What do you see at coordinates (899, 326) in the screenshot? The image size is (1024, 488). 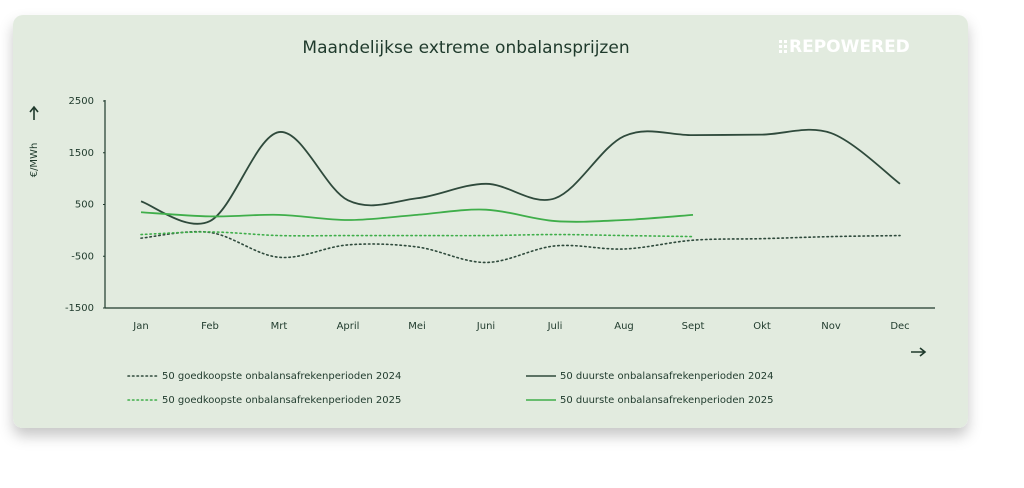 I see `x-tick-label: Dec` at bounding box center [899, 326].